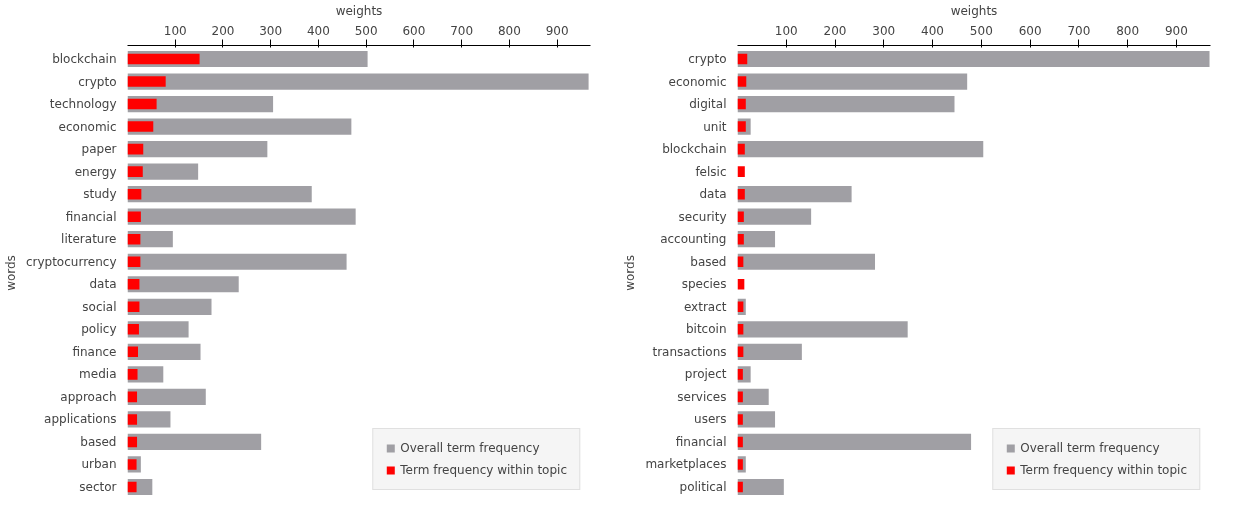 This screenshot has height=523, width=1246. Describe the element at coordinates (71, 261) in the screenshot. I see `y-tick-label: cryptocurrency` at that location.